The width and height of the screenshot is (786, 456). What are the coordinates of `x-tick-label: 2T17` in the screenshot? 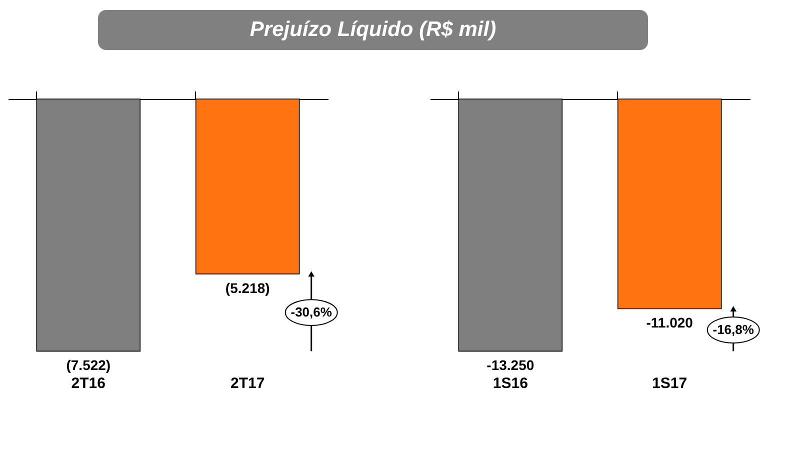 It's located at (247, 383).